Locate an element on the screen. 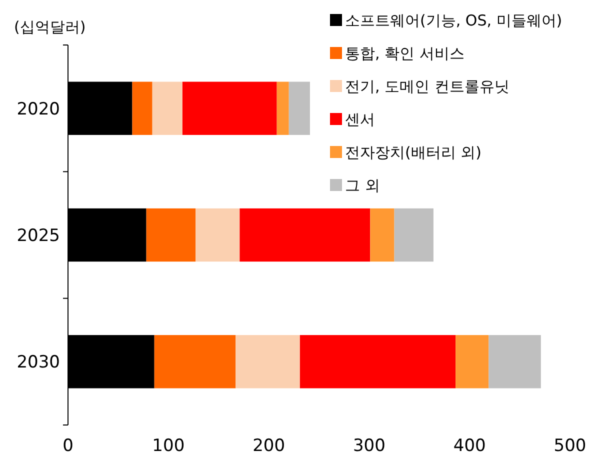 The image size is (604, 466). legend-label: 소프트웨어(기능, OS, 미들웨어) is located at coordinates (453, 20).